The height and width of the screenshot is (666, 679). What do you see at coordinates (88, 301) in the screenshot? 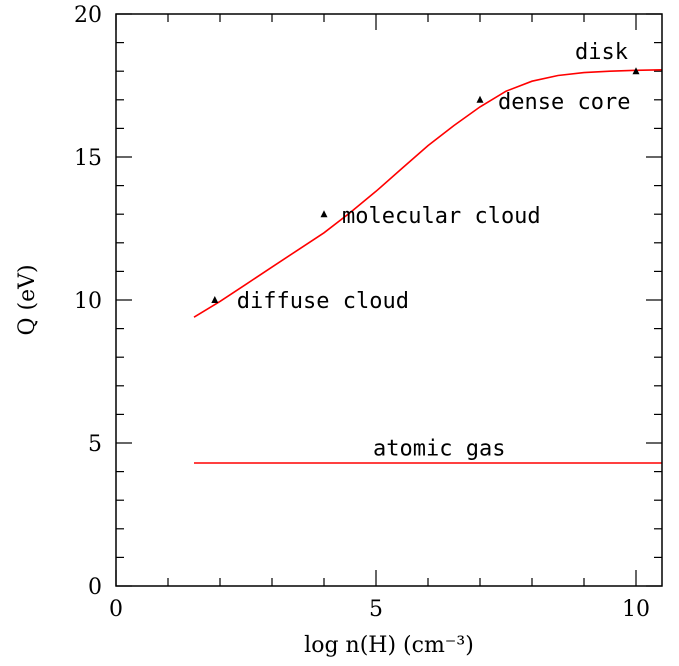
I see `y-tick-label: 10` at bounding box center [88, 301].